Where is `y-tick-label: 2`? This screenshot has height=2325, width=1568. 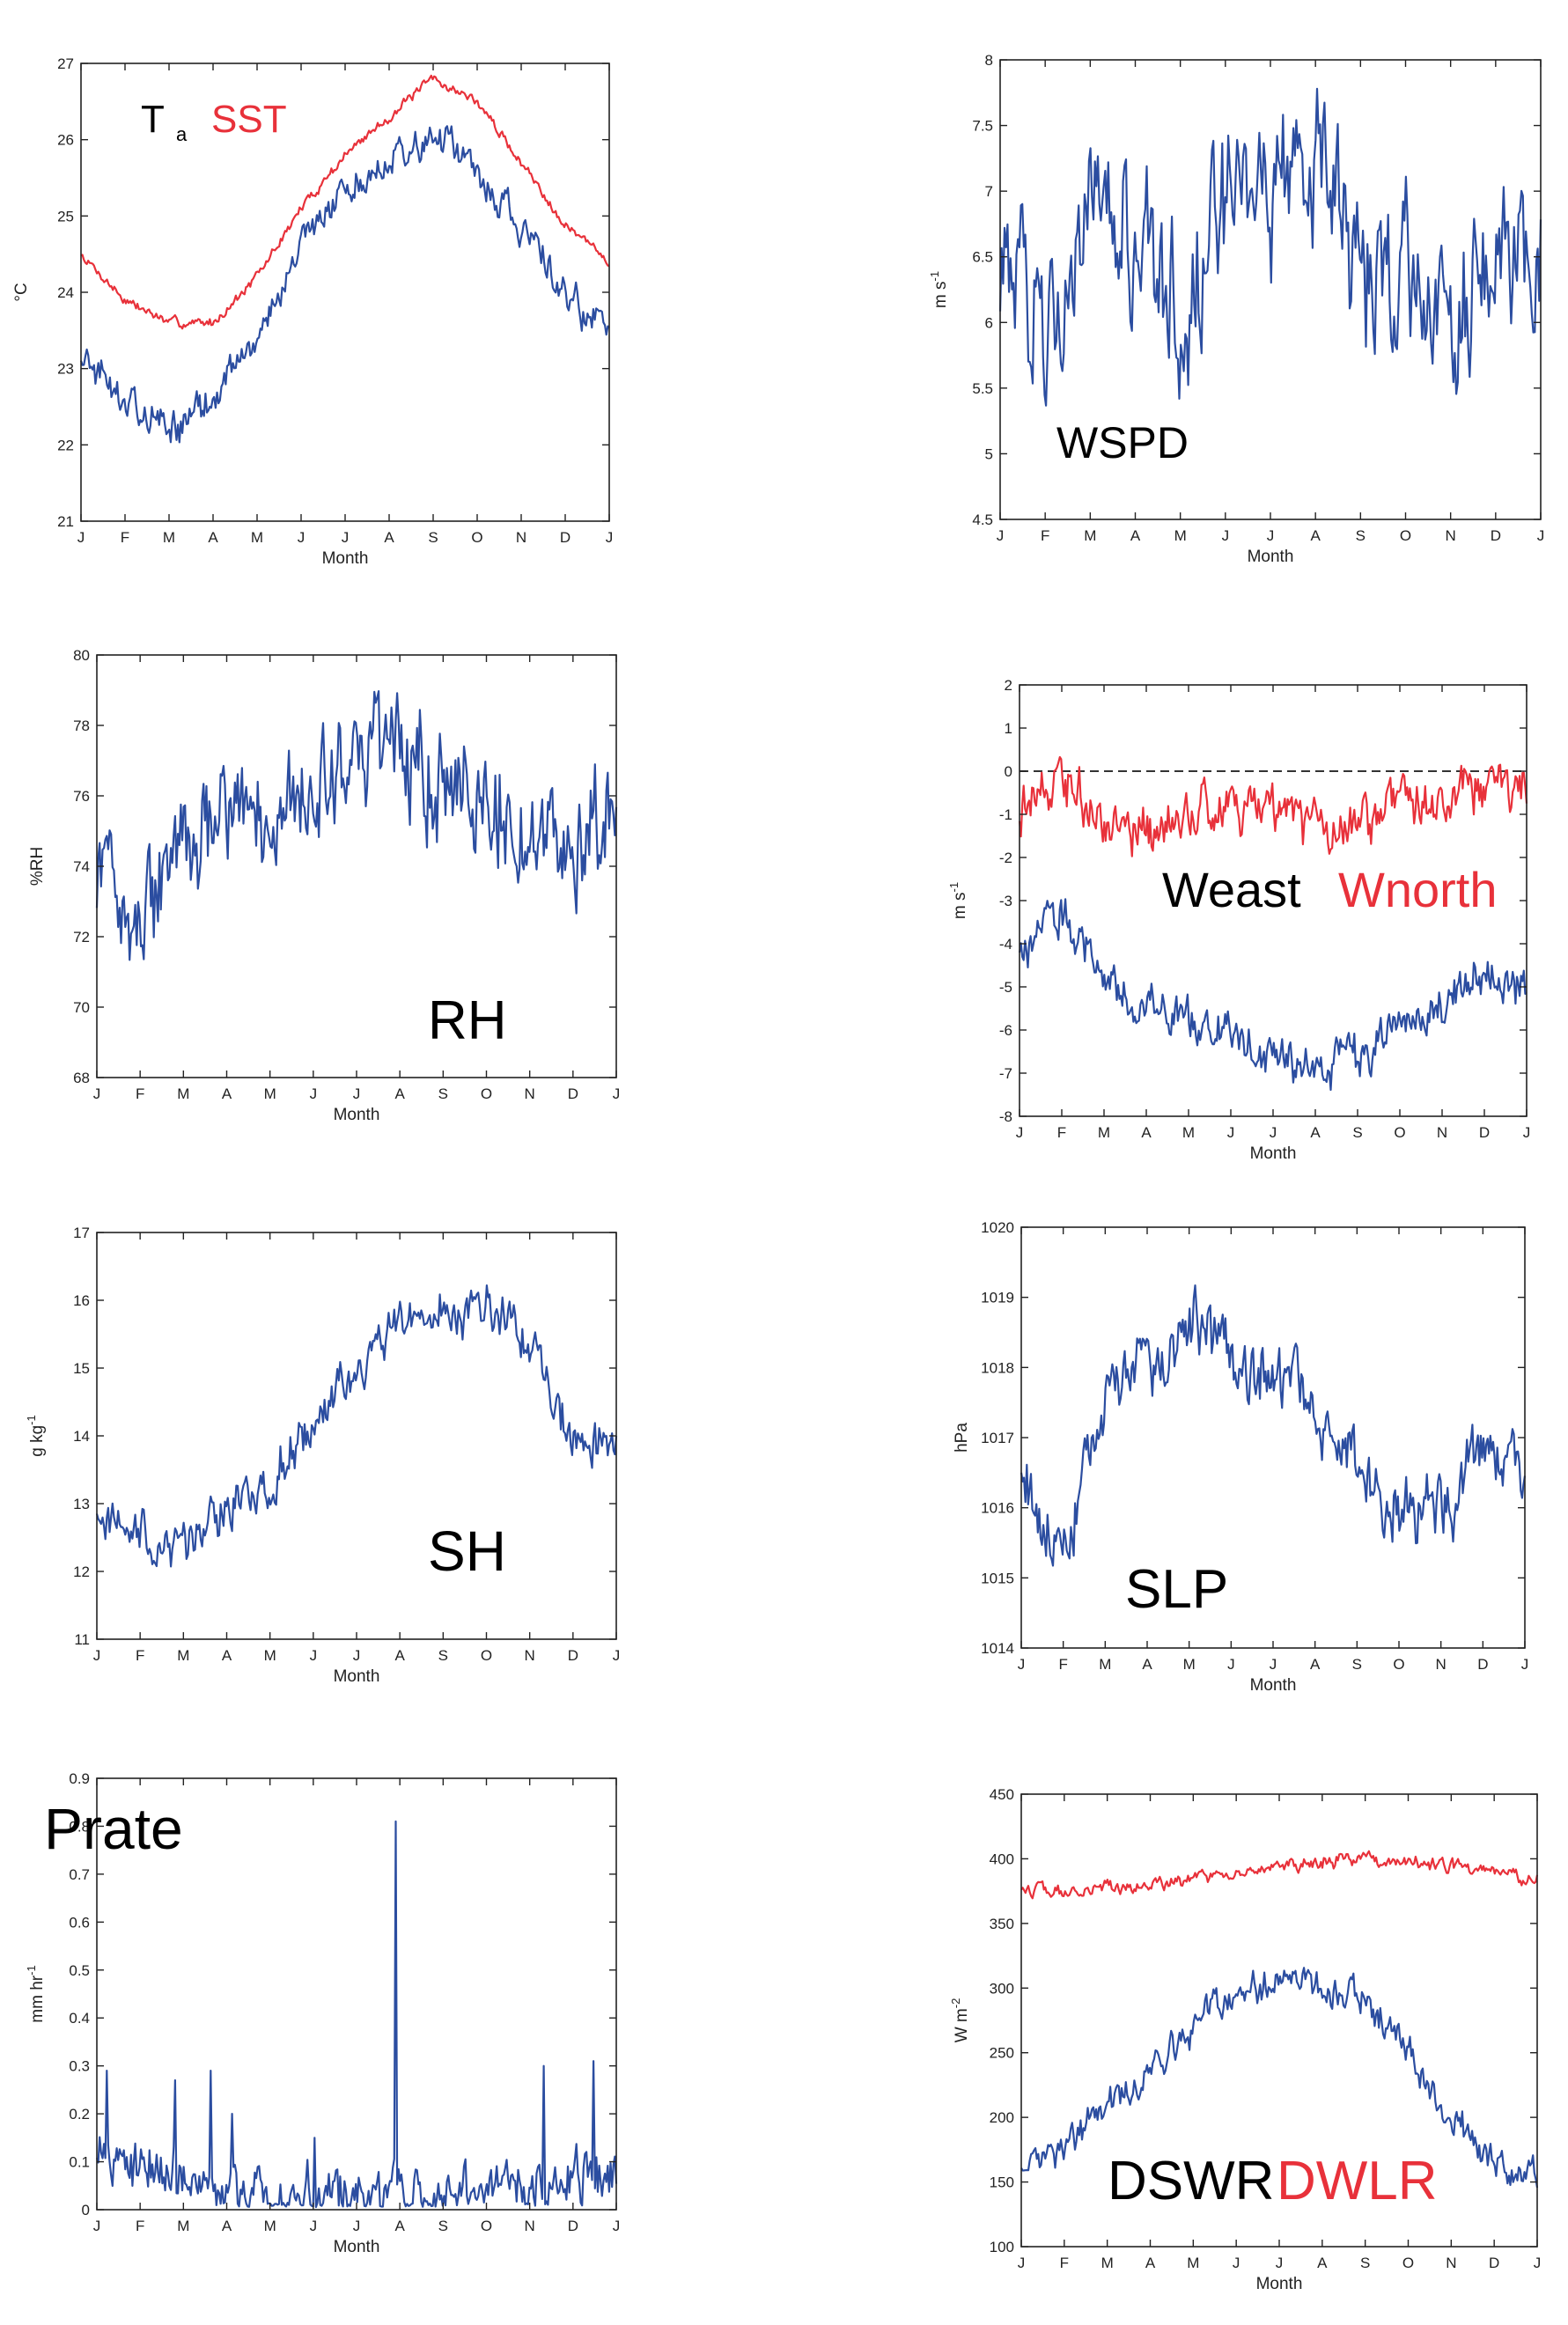 y-tick-label: 2 is located at coordinates (1009, 685).